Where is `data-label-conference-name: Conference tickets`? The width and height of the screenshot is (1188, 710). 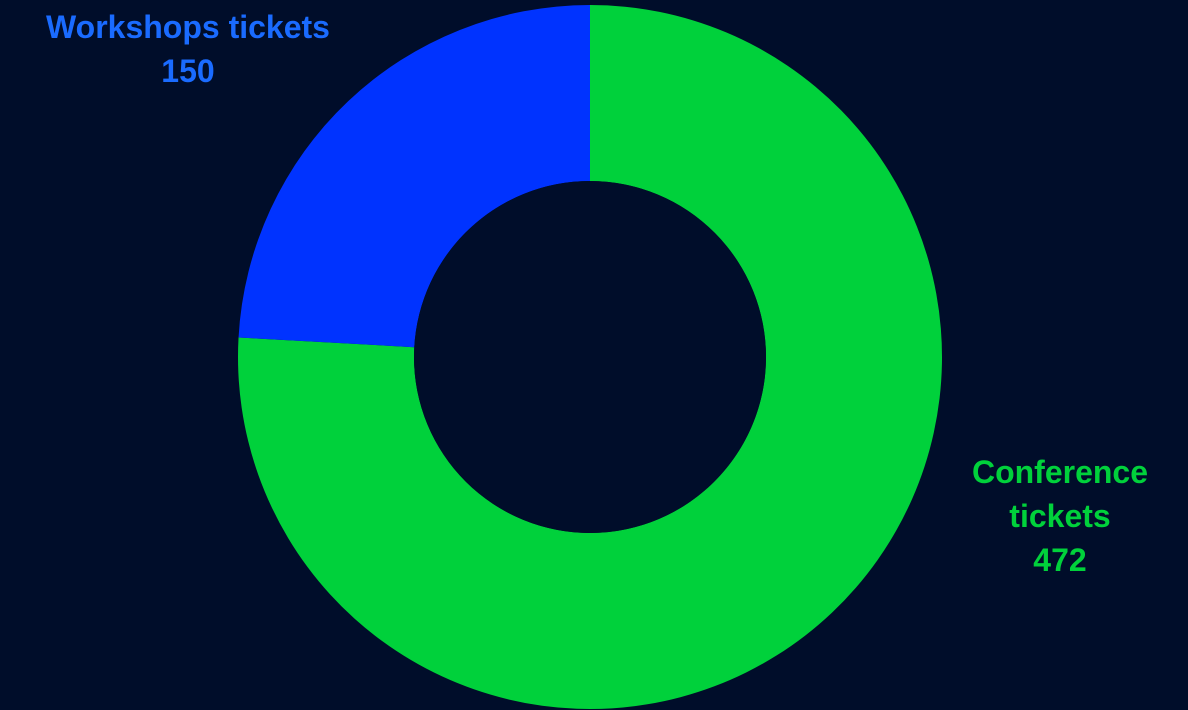 data-label-conference-name: Conference tickets is located at coordinates (1060, 494).